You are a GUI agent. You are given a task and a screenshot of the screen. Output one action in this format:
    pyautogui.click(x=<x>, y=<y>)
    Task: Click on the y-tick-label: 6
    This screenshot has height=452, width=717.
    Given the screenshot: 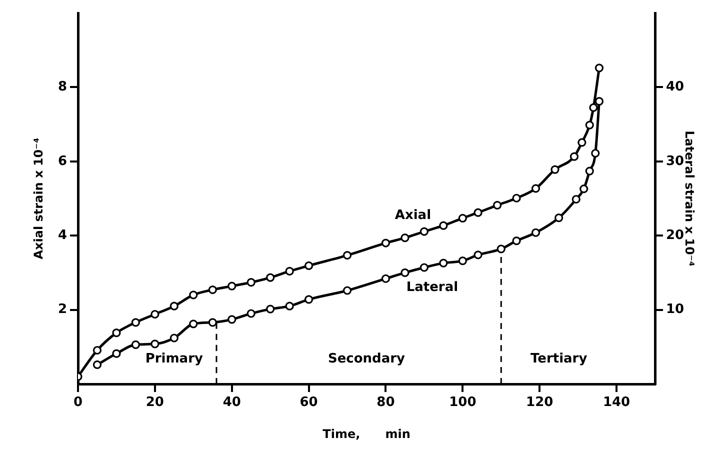 What is the action you would take?
    pyautogui.click(x=62, y=161)
    